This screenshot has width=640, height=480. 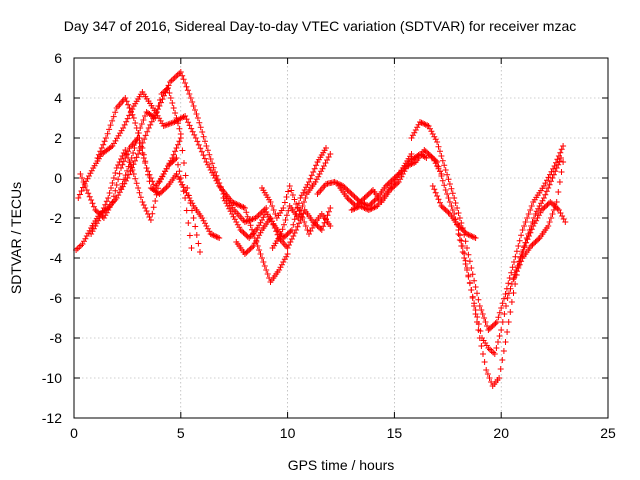 I want to click on x-tick-label: 20, so click(x=501, y=433).